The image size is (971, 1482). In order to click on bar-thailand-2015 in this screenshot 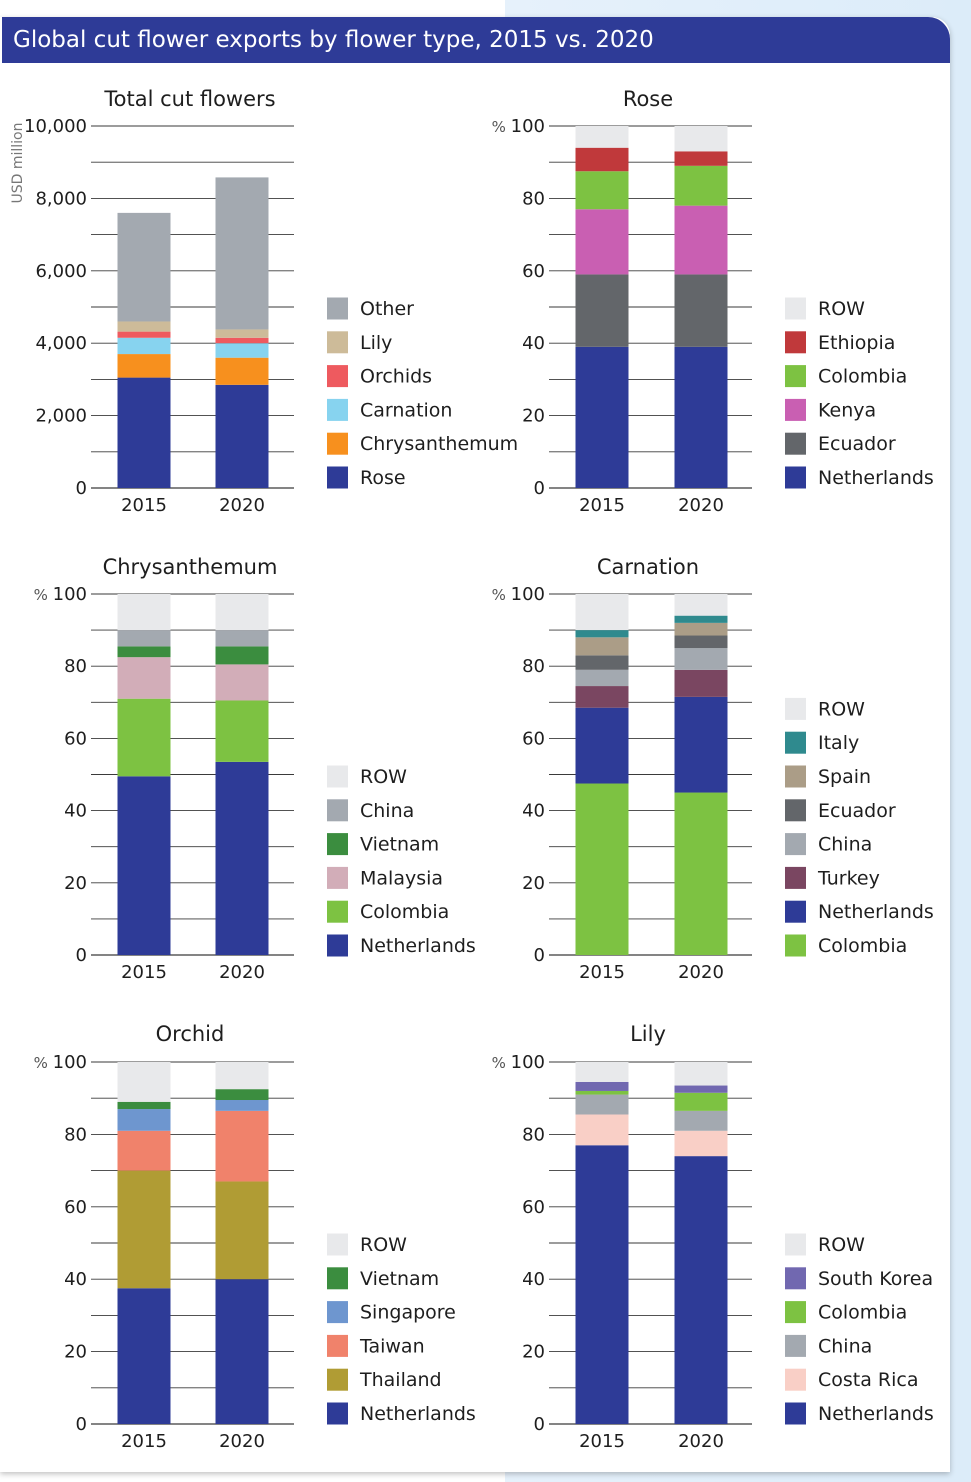, I will do `click(144, 1229)`.